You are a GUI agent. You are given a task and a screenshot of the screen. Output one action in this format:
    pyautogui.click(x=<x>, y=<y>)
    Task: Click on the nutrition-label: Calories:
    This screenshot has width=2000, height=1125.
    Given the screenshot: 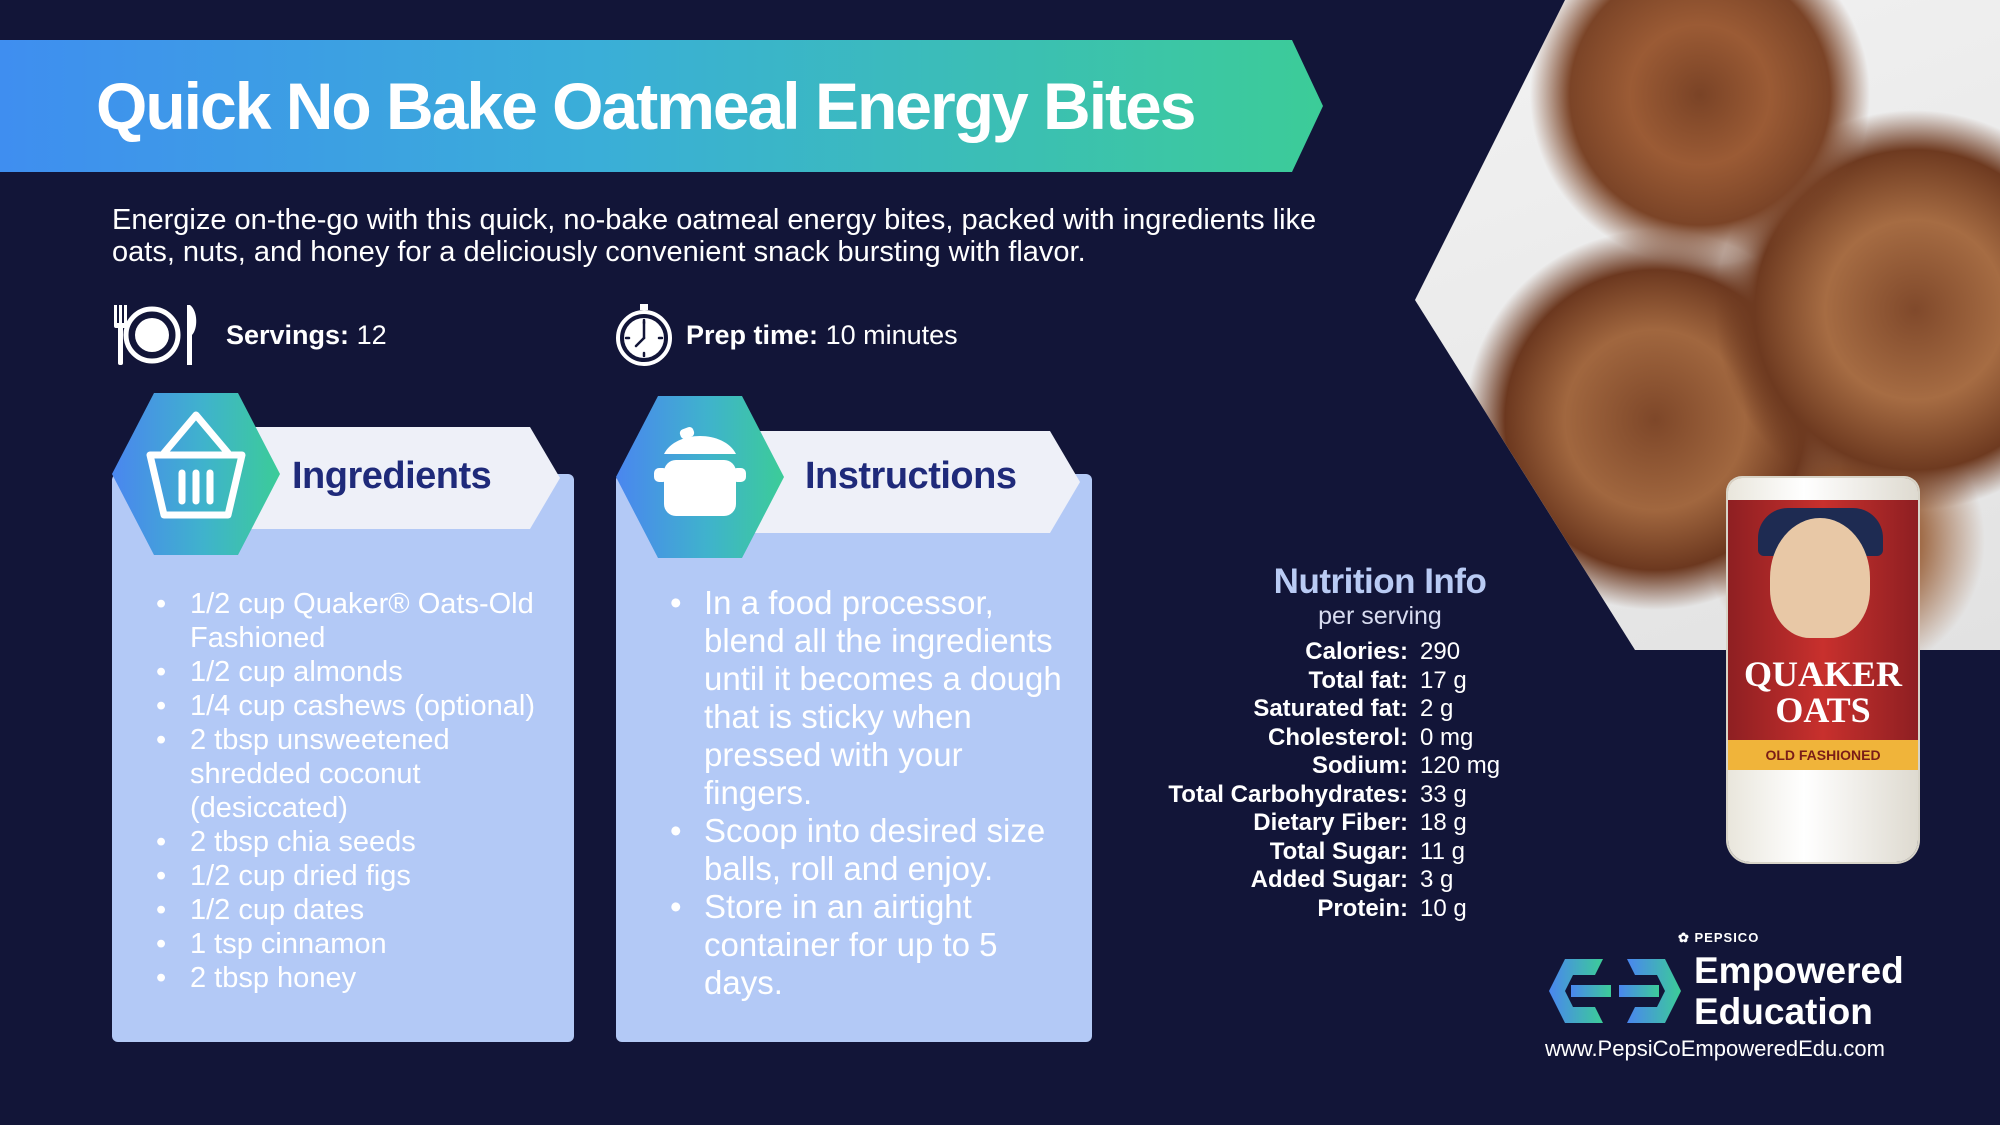 What is the action you would take?
    pyautogui.click(x=1356, y=652)
    